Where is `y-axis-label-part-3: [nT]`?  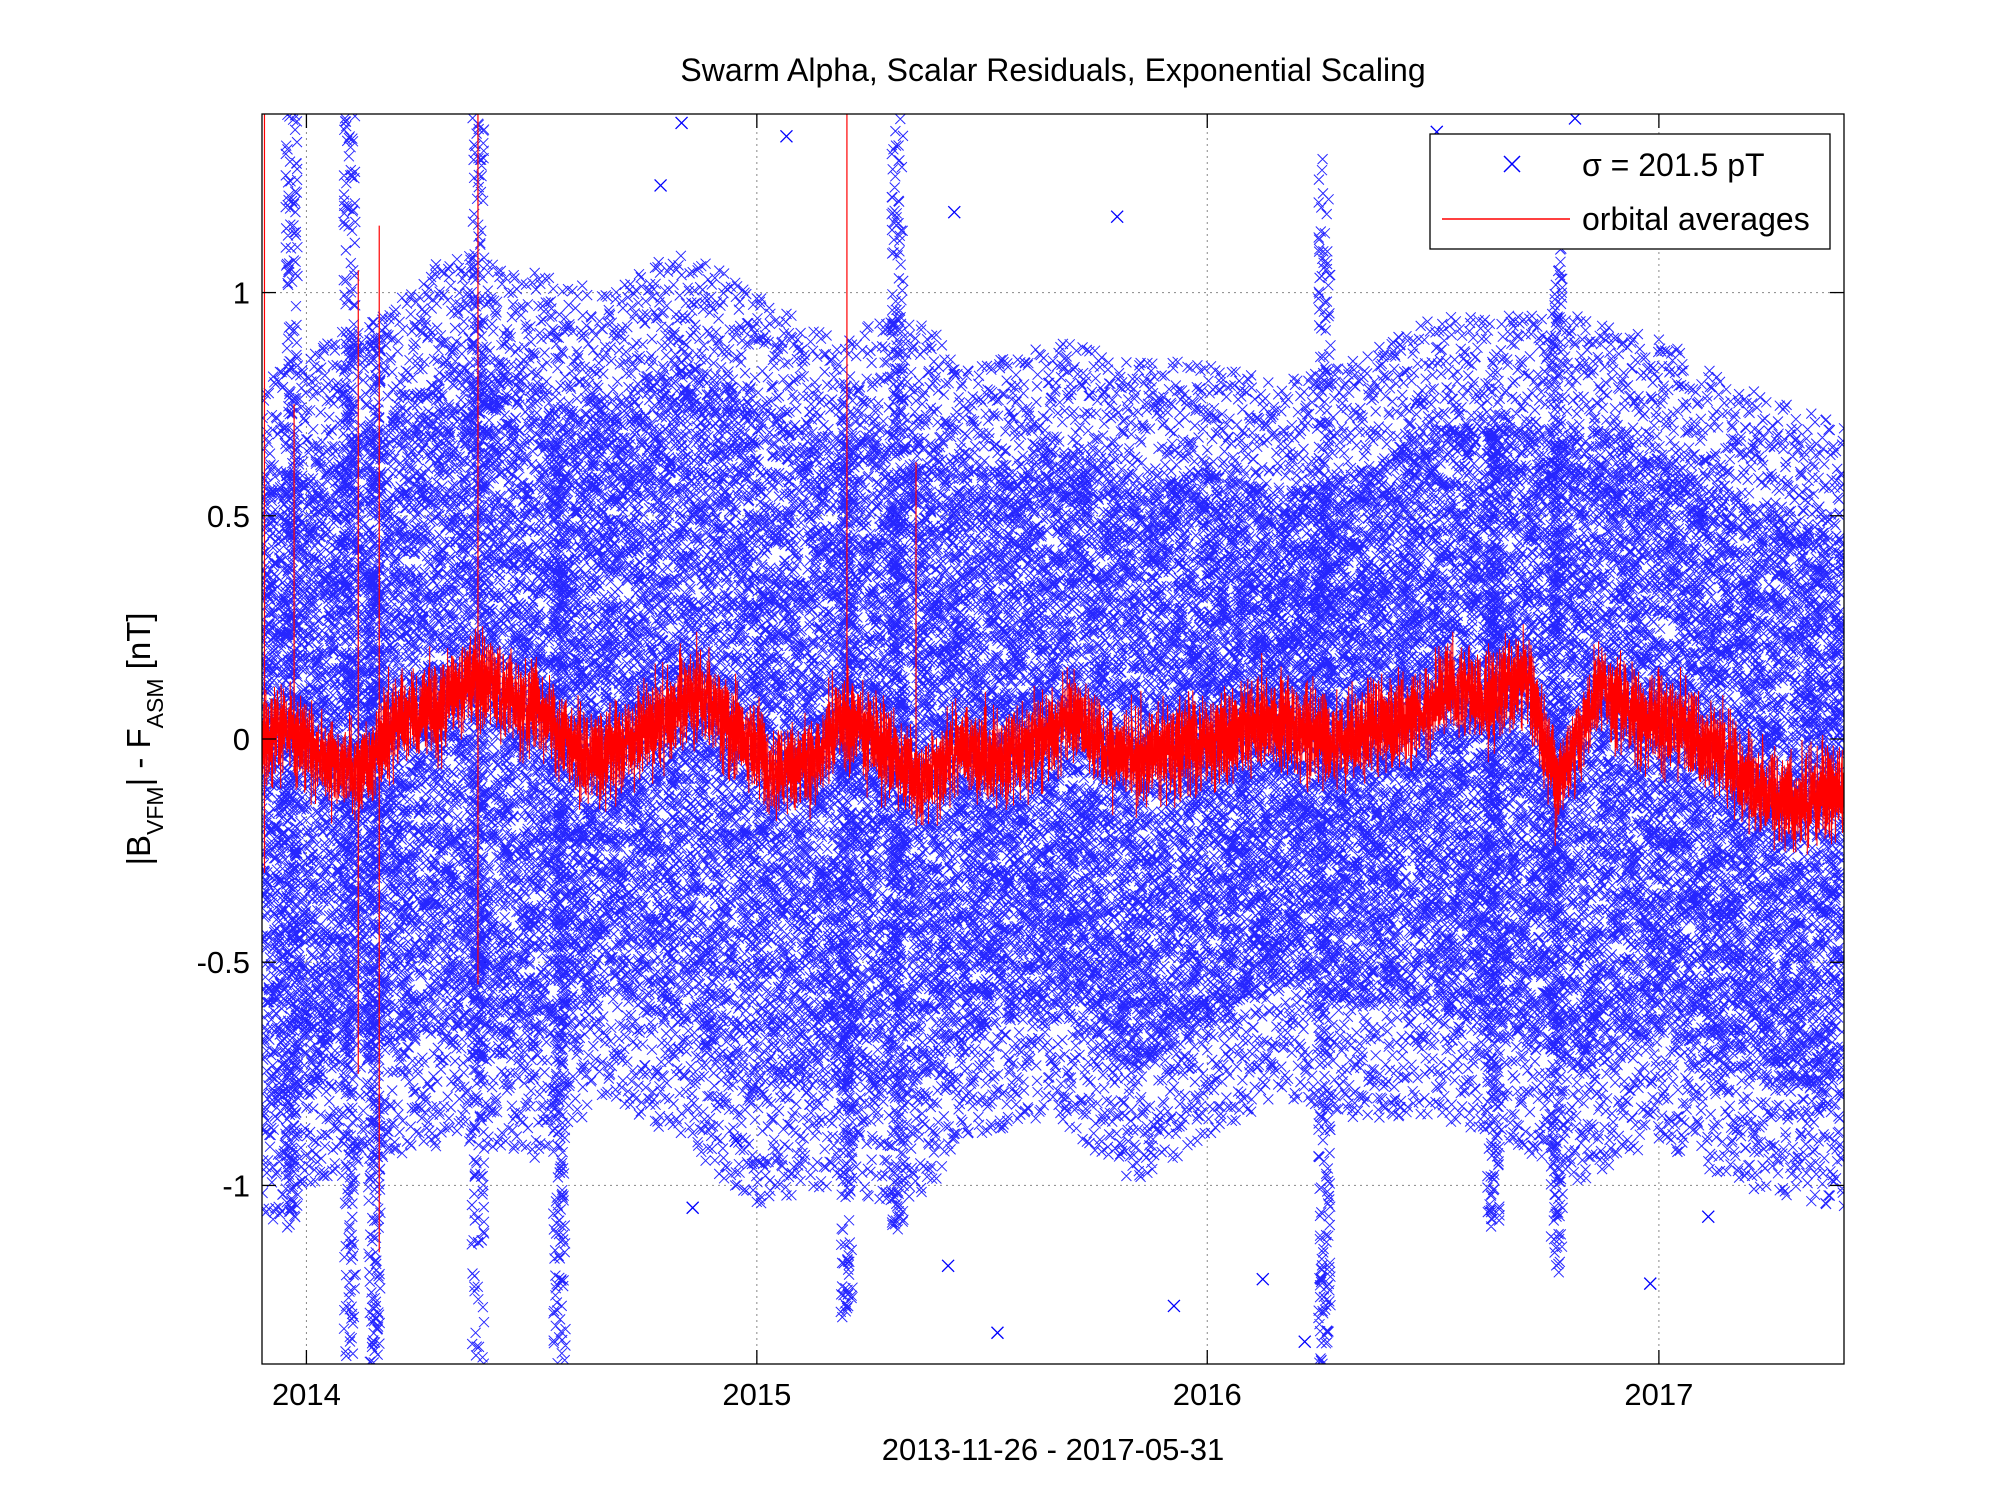
y-axis-label-part-3: [nT] is located at coordinates (138, 645).